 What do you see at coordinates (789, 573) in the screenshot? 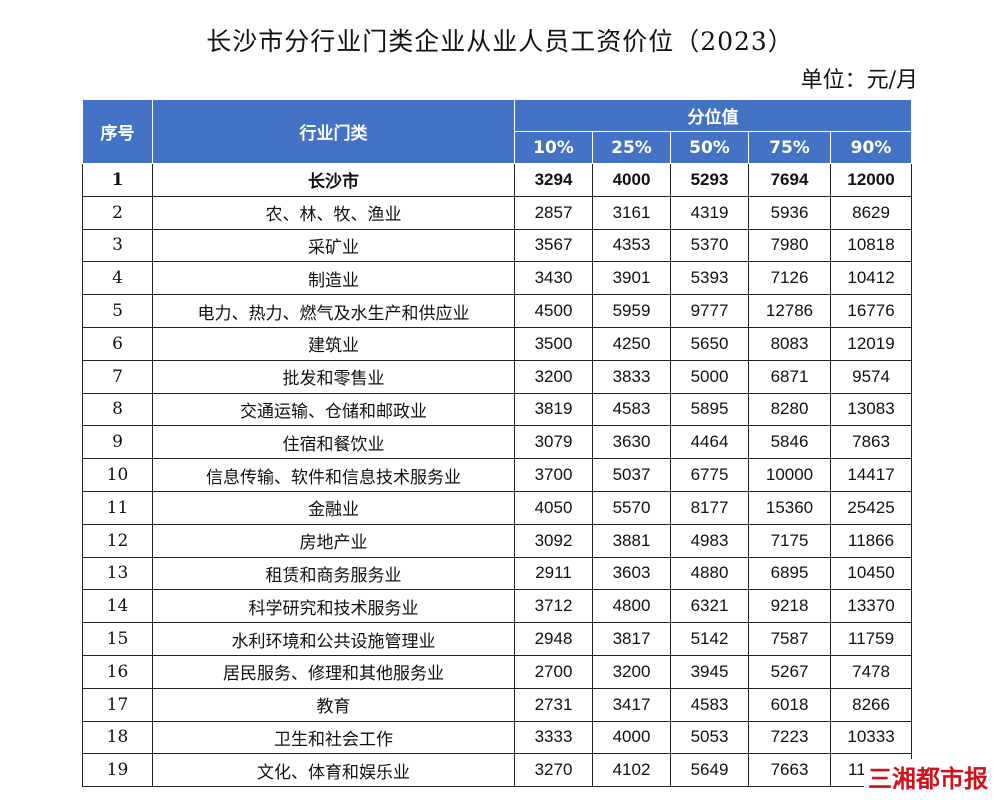
I see `wage-value: 6895` at bounding box center [789, 573].